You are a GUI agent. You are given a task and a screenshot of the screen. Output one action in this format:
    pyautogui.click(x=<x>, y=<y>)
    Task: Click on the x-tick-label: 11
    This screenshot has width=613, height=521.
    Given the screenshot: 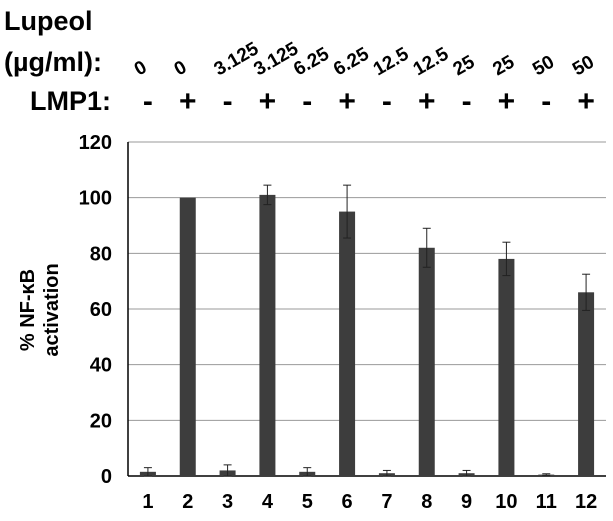 What is the action you would take?
    pyautogui.click(x=546, y=502)
    